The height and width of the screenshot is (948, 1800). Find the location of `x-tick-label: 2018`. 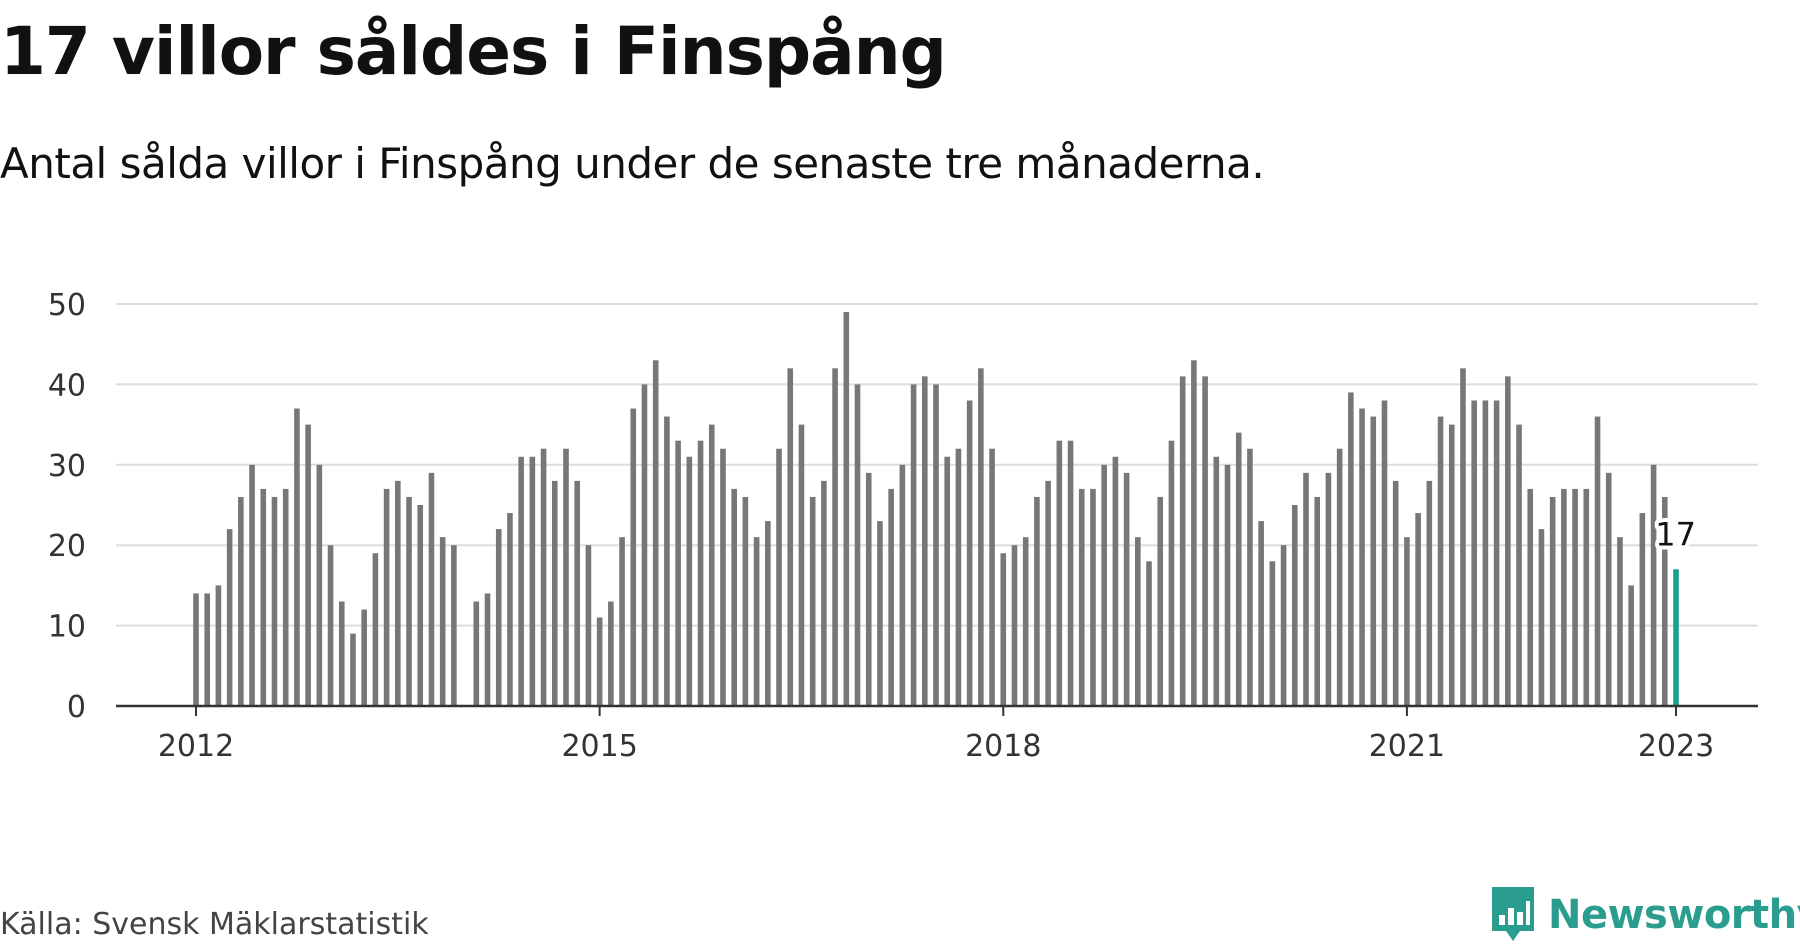

x-tick-label: 2018 is located at coordinates (1003, 746).